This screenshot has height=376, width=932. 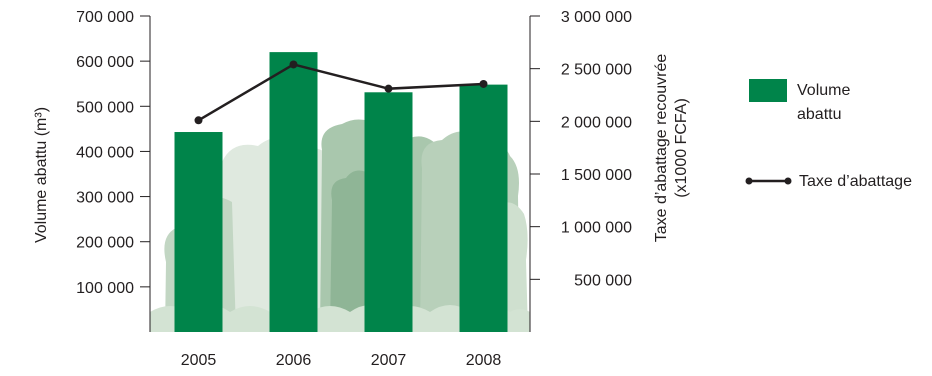 What do you see at coordinates (105, 288) in the screenshot?
I see `left-tick-label: 100 000` at bounding box center [105, 288].